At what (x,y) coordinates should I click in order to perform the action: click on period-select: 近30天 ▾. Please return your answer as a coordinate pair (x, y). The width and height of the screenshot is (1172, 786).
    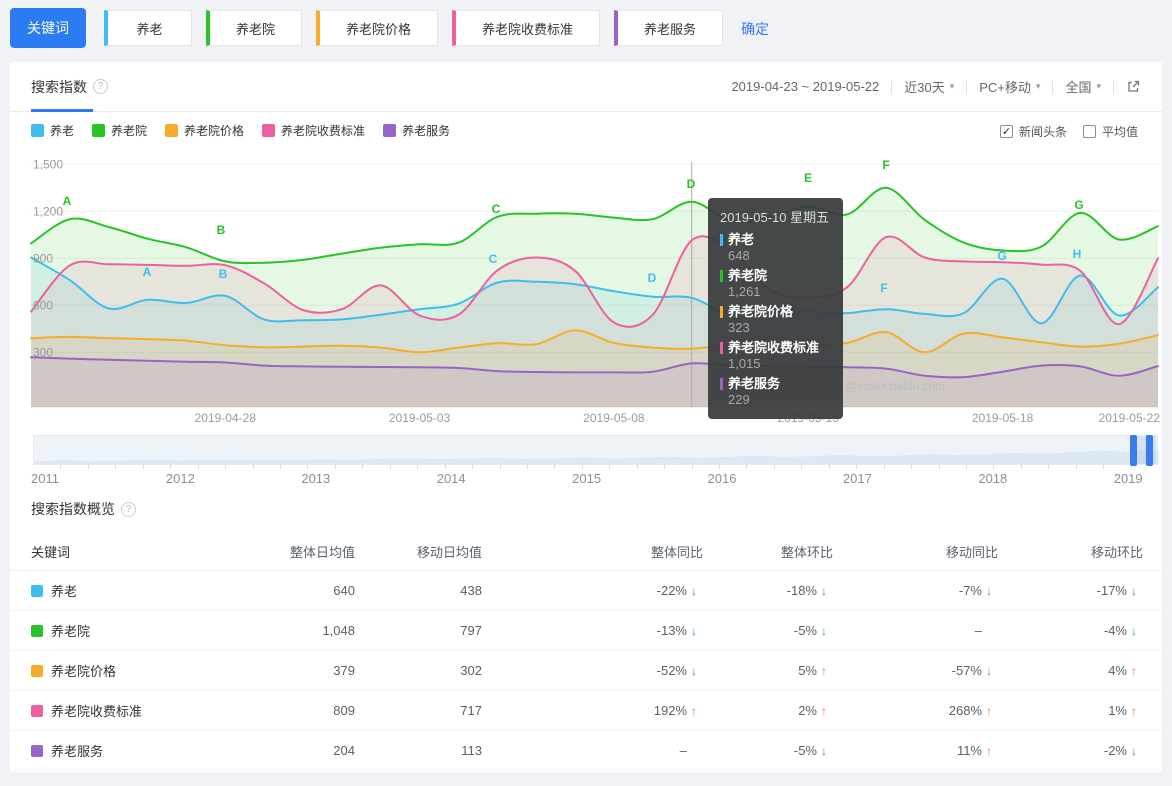
    Looking at the image, I should click on (929, 87).